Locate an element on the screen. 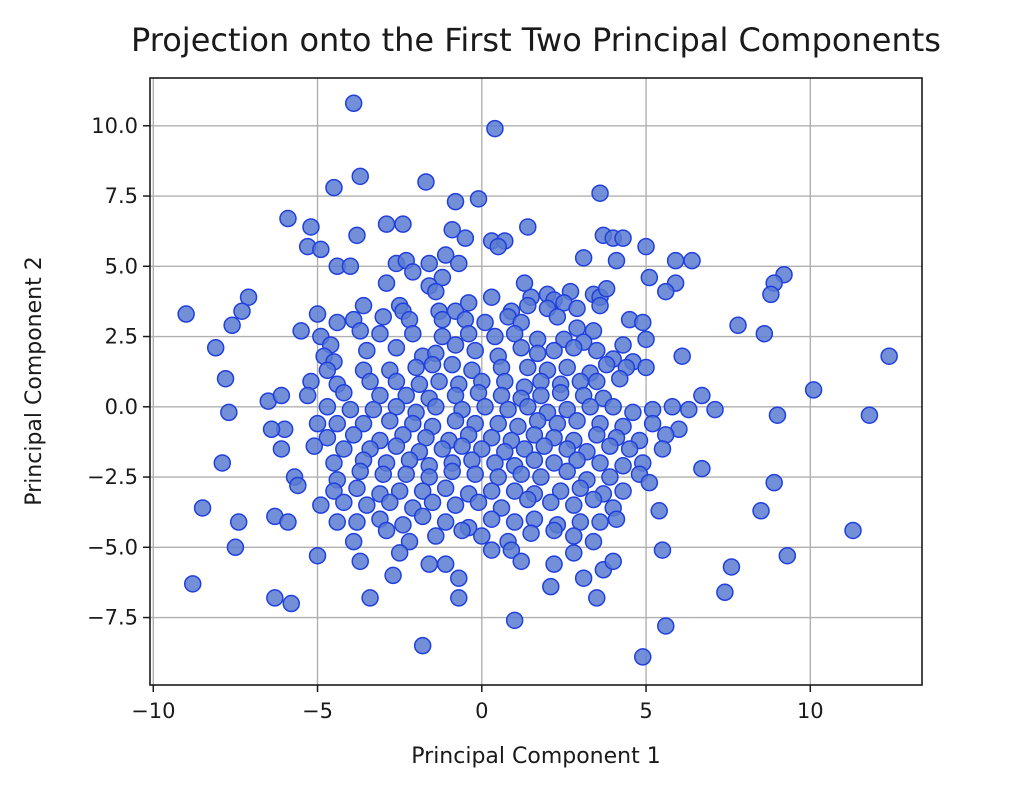 This screenshot has width=1032, height=800. y-axis-label: Principal Component 2 is located at coordinates (34, 380).